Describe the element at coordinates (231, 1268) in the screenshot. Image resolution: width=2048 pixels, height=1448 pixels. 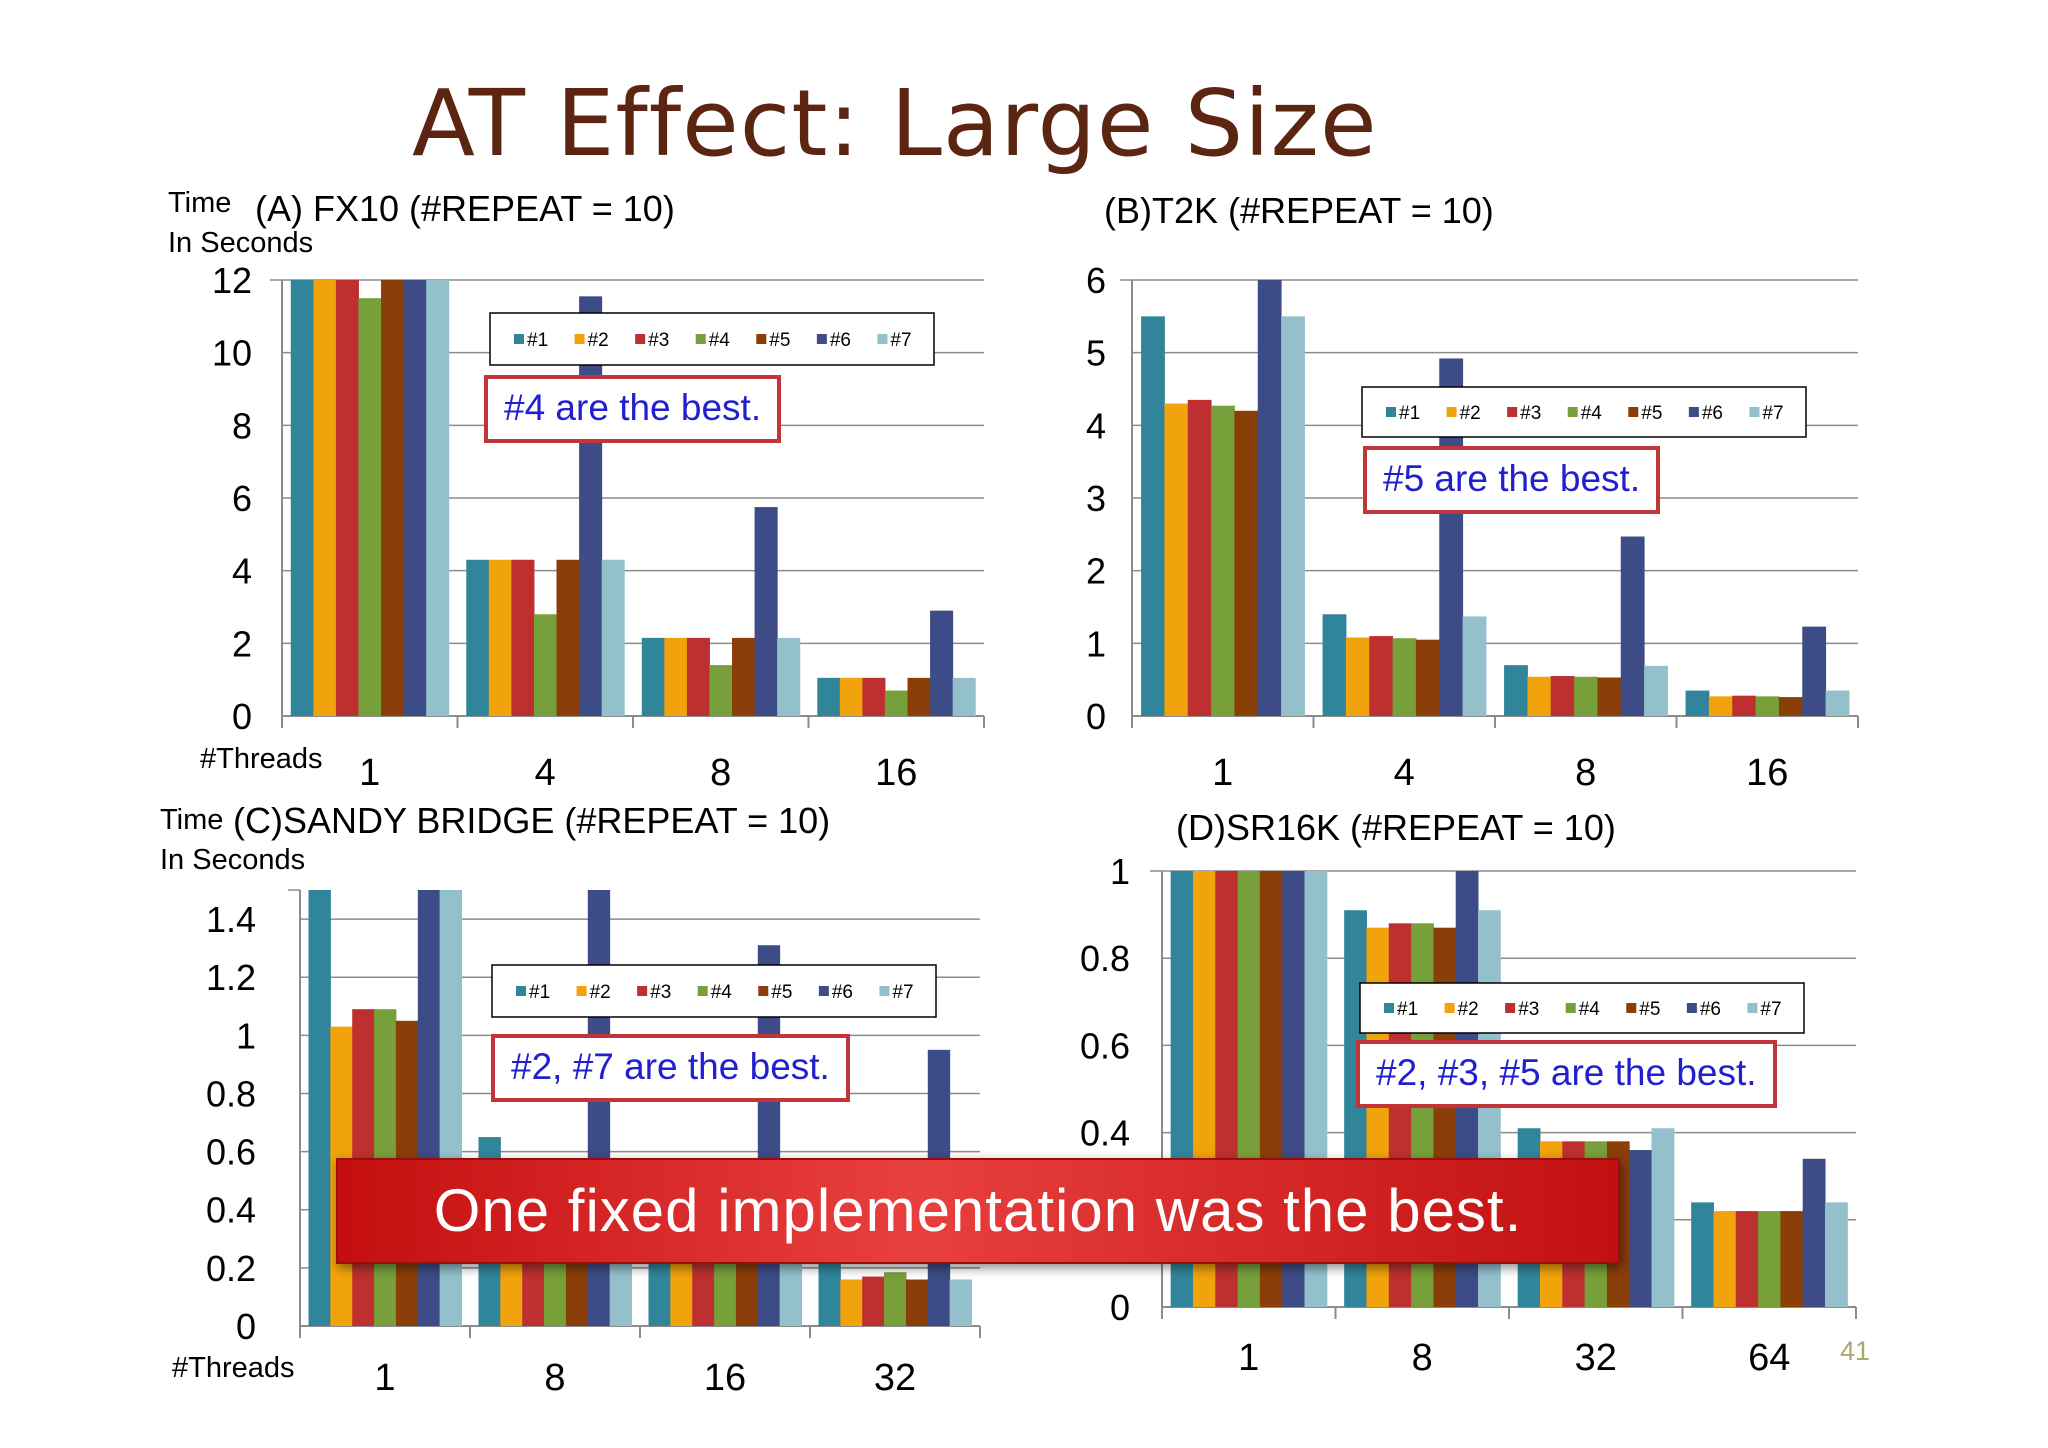
I see `chart-c-ytick-1: 0.2` at that location.